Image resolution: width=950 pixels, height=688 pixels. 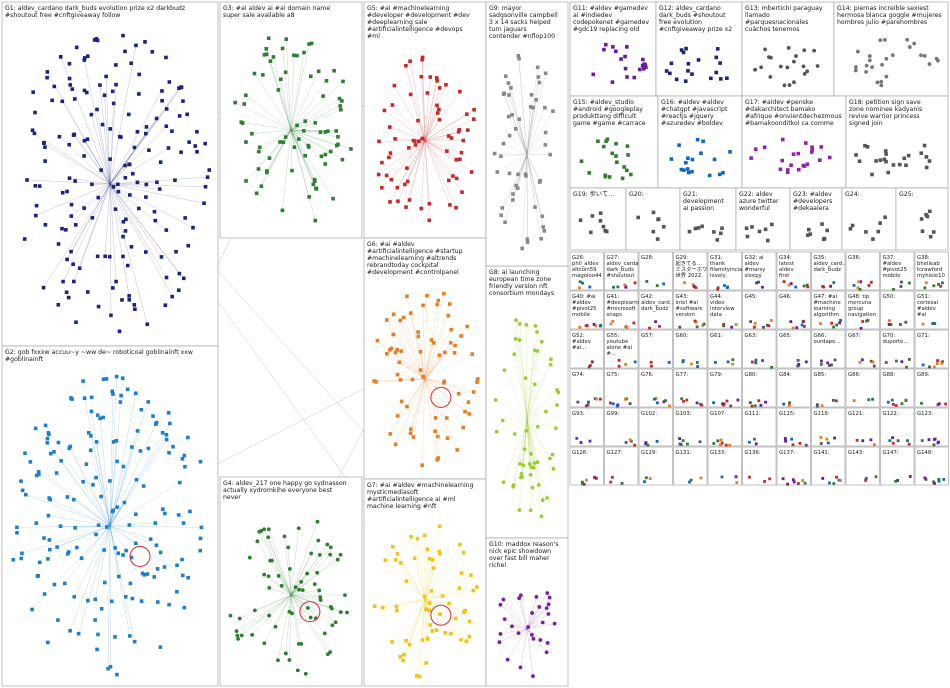 I want to click on small-group-label: G75:, so click(x=613, y=375).